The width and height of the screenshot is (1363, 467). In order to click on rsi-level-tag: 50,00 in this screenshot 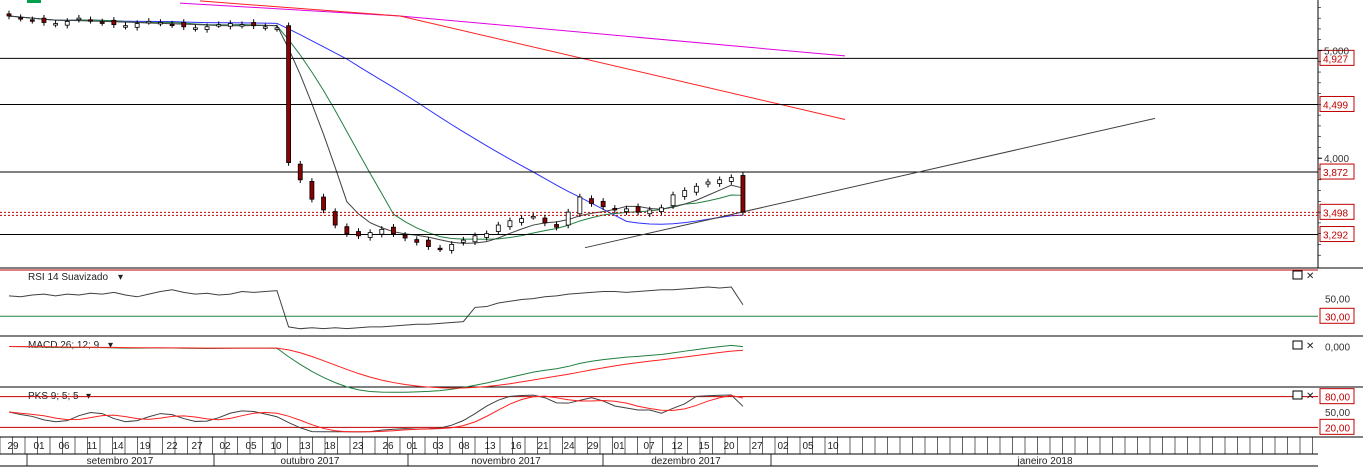, I will do `click(1337, 300)`.